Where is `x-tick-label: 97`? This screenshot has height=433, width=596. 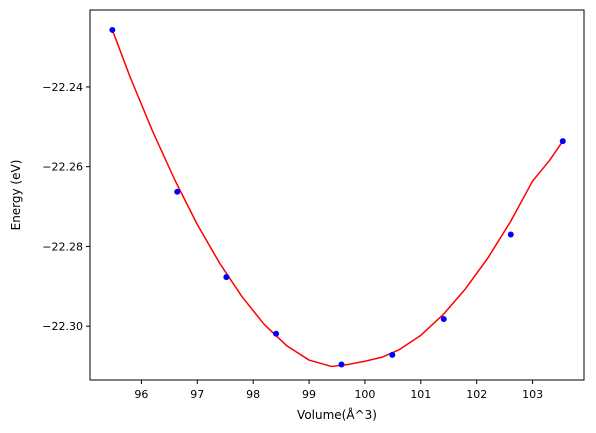 x-tick-label: 97 is located at coordinates (197, 394).